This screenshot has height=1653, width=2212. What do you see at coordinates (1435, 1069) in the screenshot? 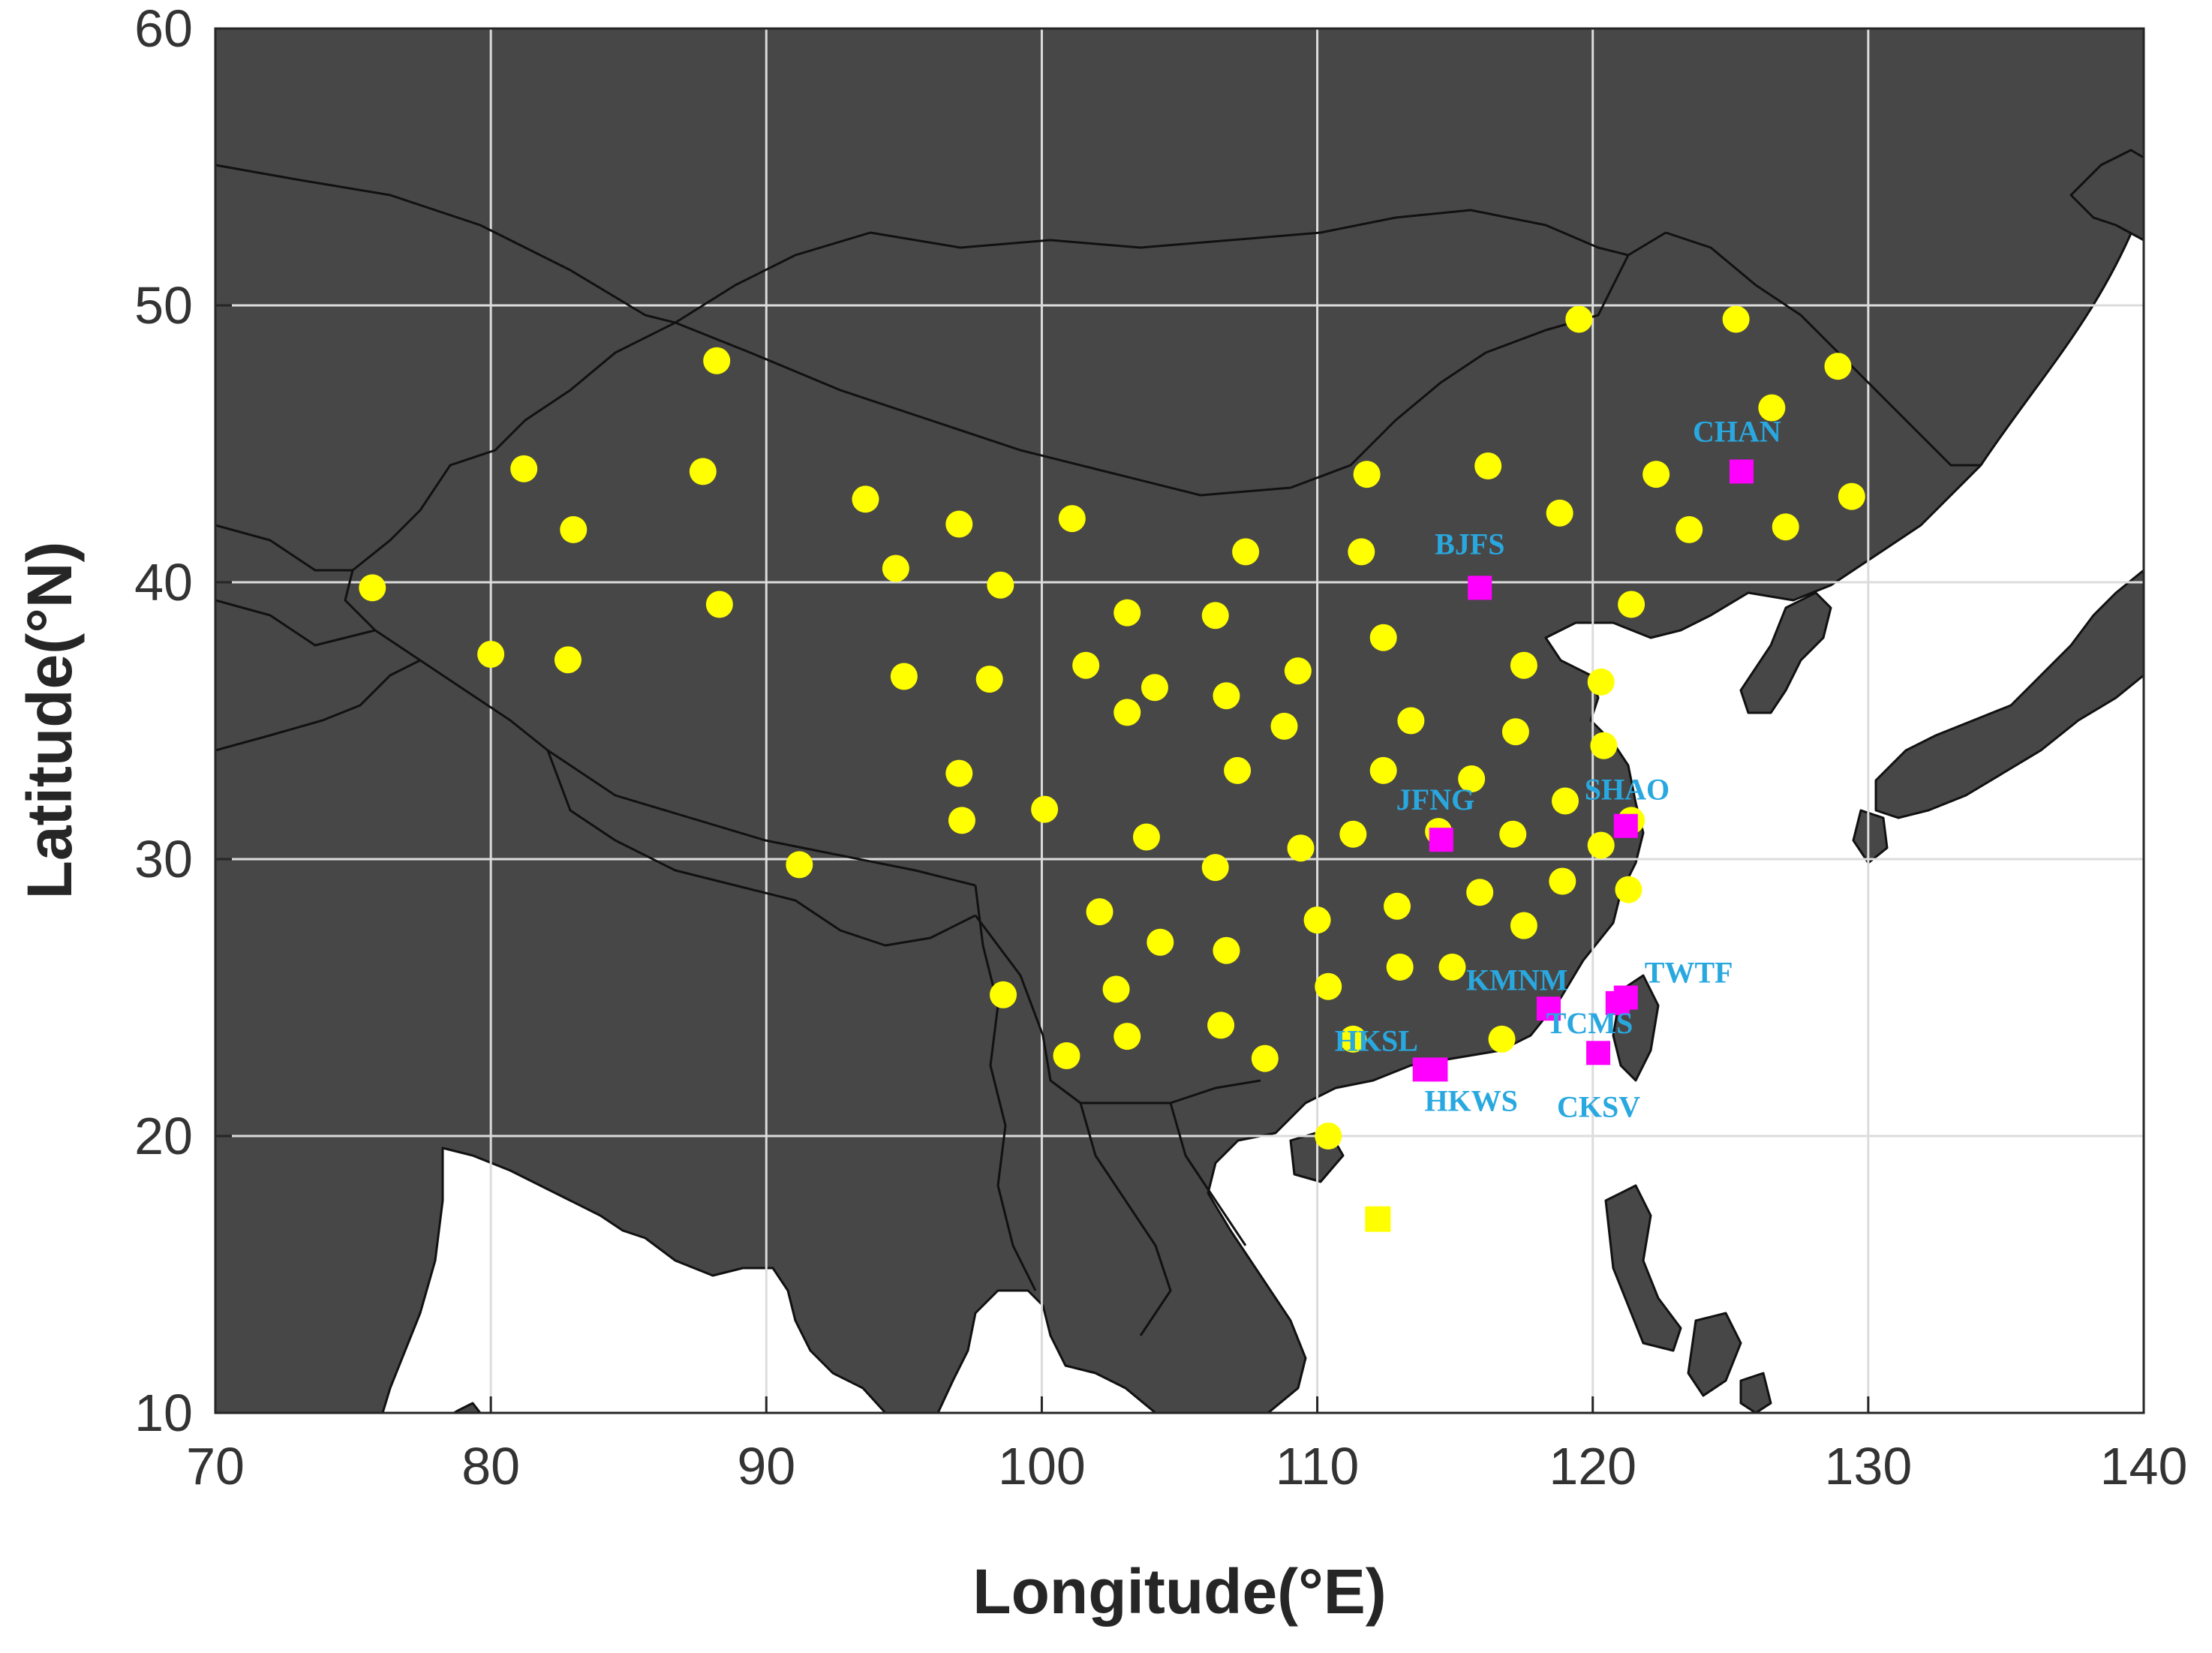
I see `reference-station-hkws` at bounding box center [1435, 1069].